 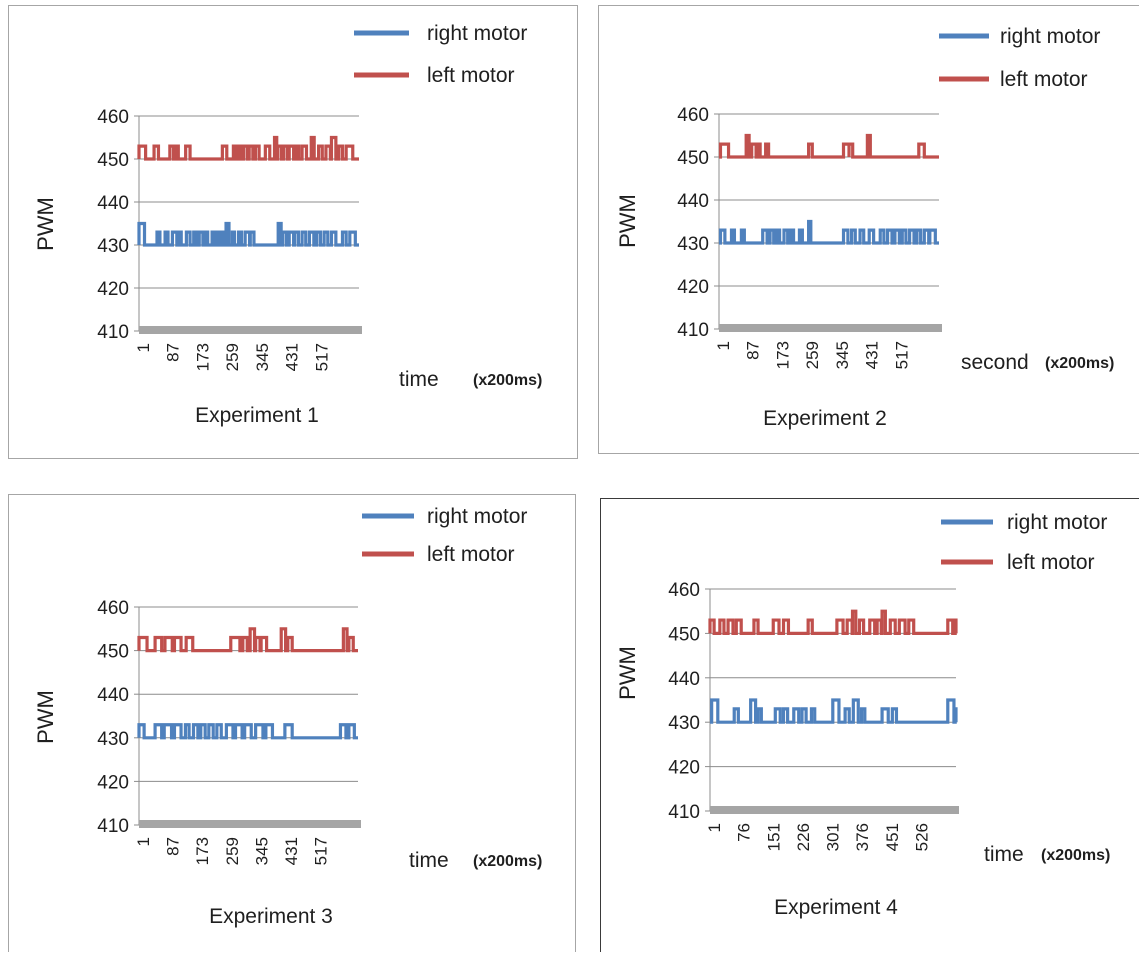 I want to click on x-tick-label: 301, so click(x=833, y=837).